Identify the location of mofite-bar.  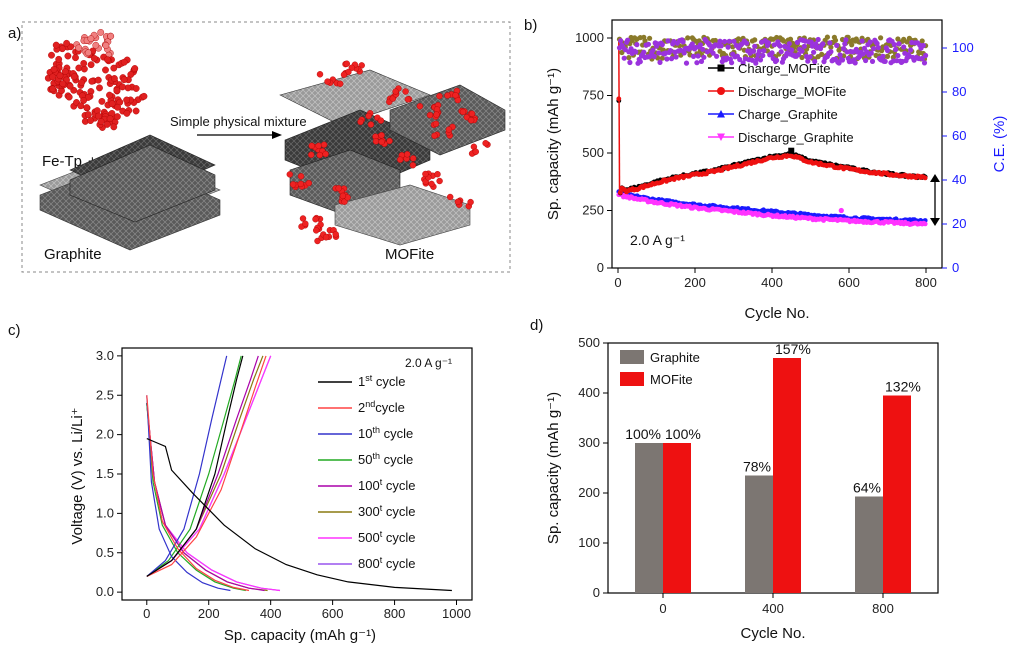
(677, 518).